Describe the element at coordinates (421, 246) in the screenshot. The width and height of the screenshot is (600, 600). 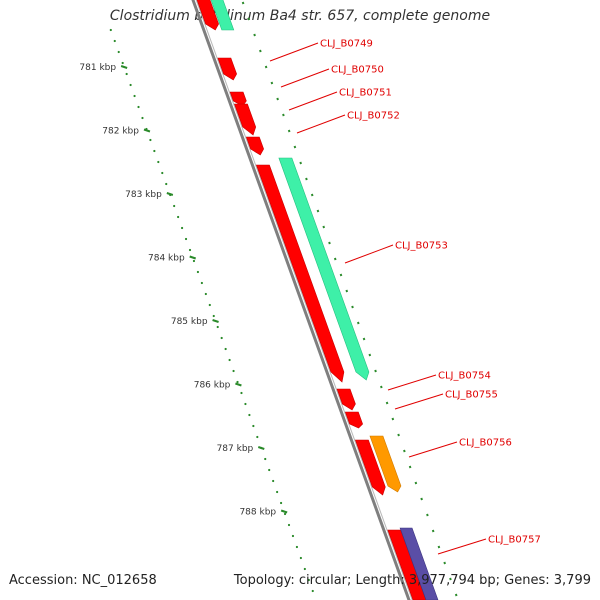
I see `gene-label: CLJ_B0753` at that location.